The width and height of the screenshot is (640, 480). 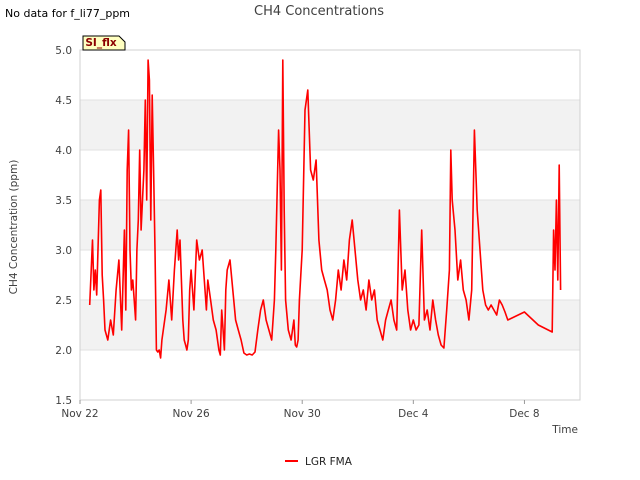 I want to click on y-tick-label: 3.0, so click(x=63, y=251).